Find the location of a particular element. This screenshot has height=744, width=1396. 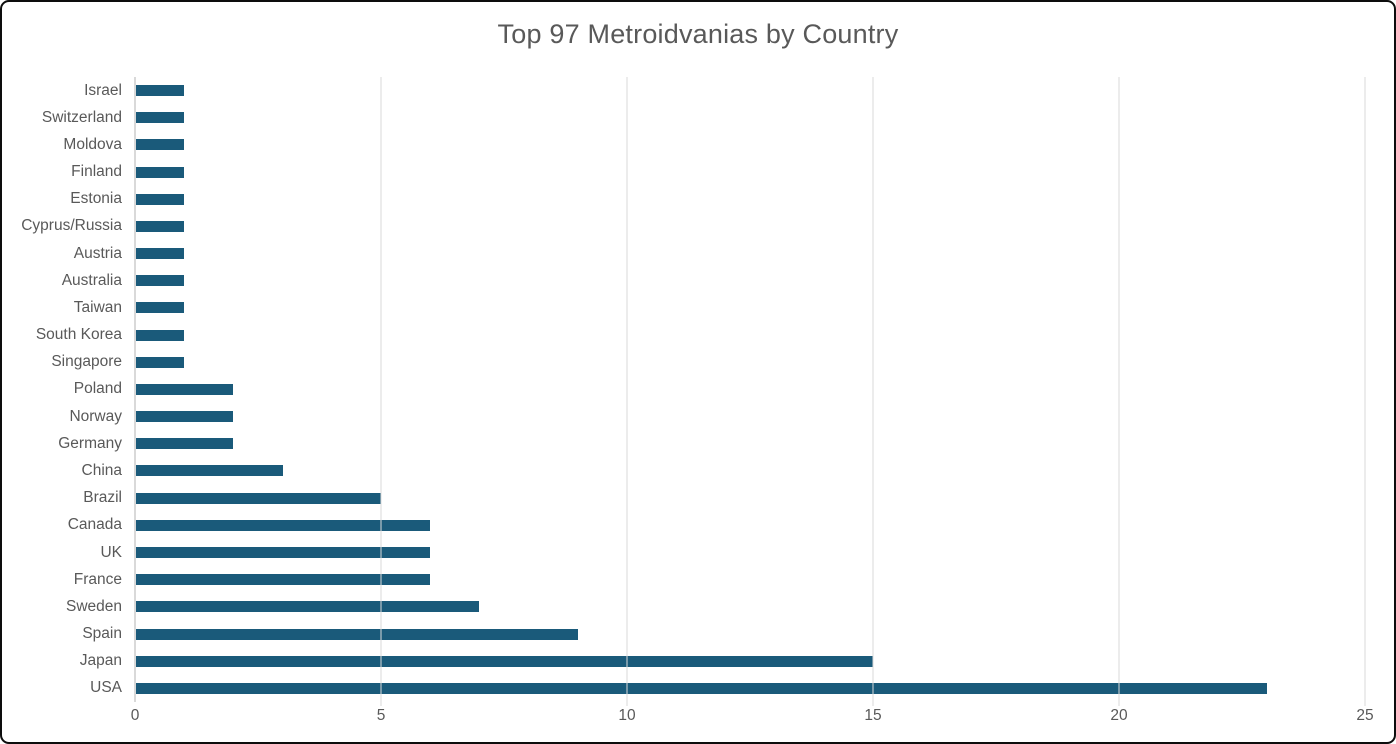

category-label: Sweden is located at coordinates (93, 606).